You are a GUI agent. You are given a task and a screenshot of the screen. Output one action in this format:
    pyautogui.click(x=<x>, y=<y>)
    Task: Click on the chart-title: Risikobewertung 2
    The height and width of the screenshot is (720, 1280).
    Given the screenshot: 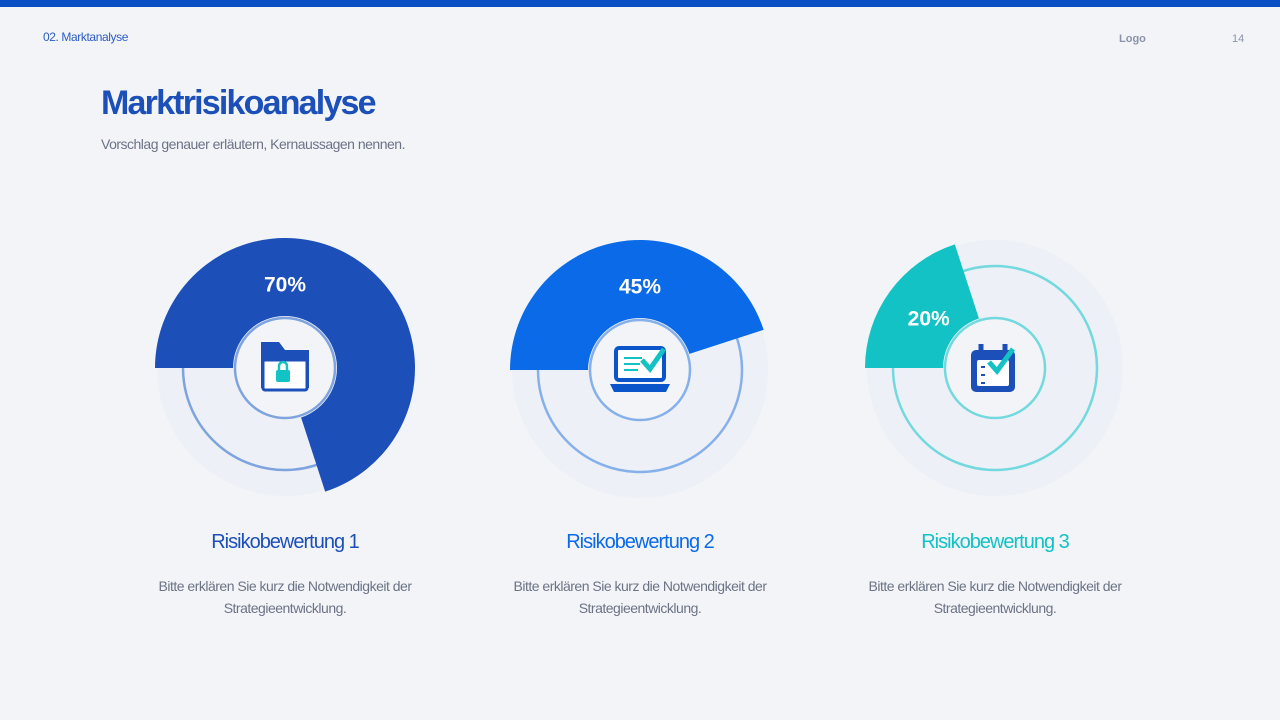 What is the action you would take?
    pyautogui.click(x=640, y=542)
    